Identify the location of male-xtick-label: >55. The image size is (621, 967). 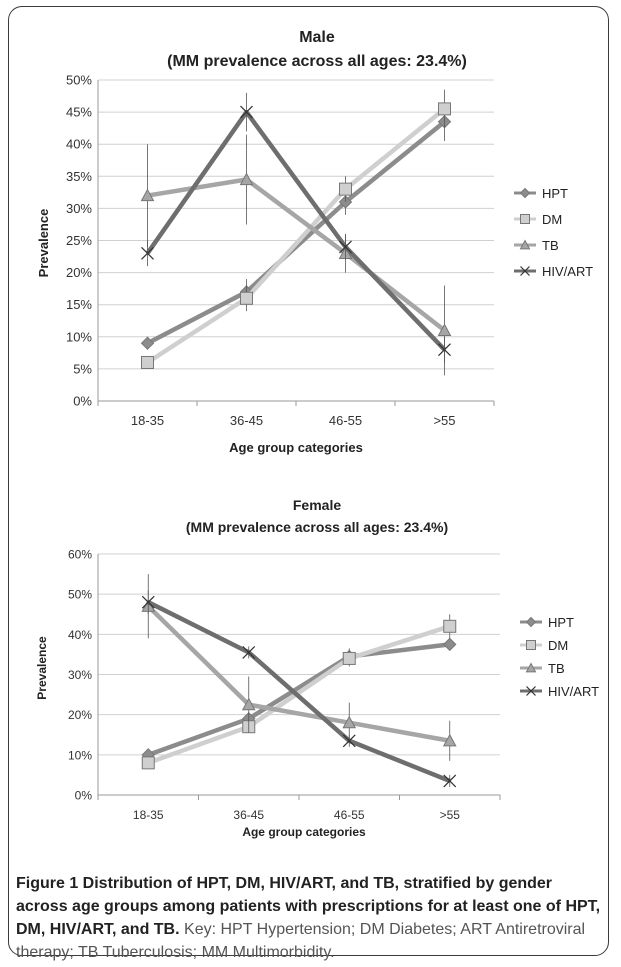
(444, 420).